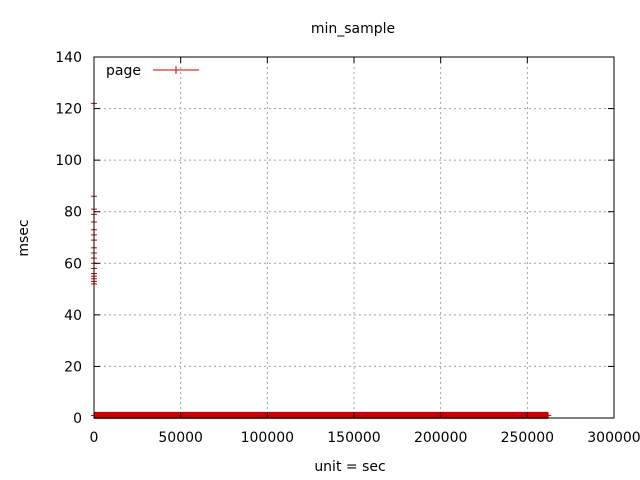  What do you see at coordinates (68, 110) in the screenshot?
I see `y-tick-label: 120` at bounding box center [68, 110].